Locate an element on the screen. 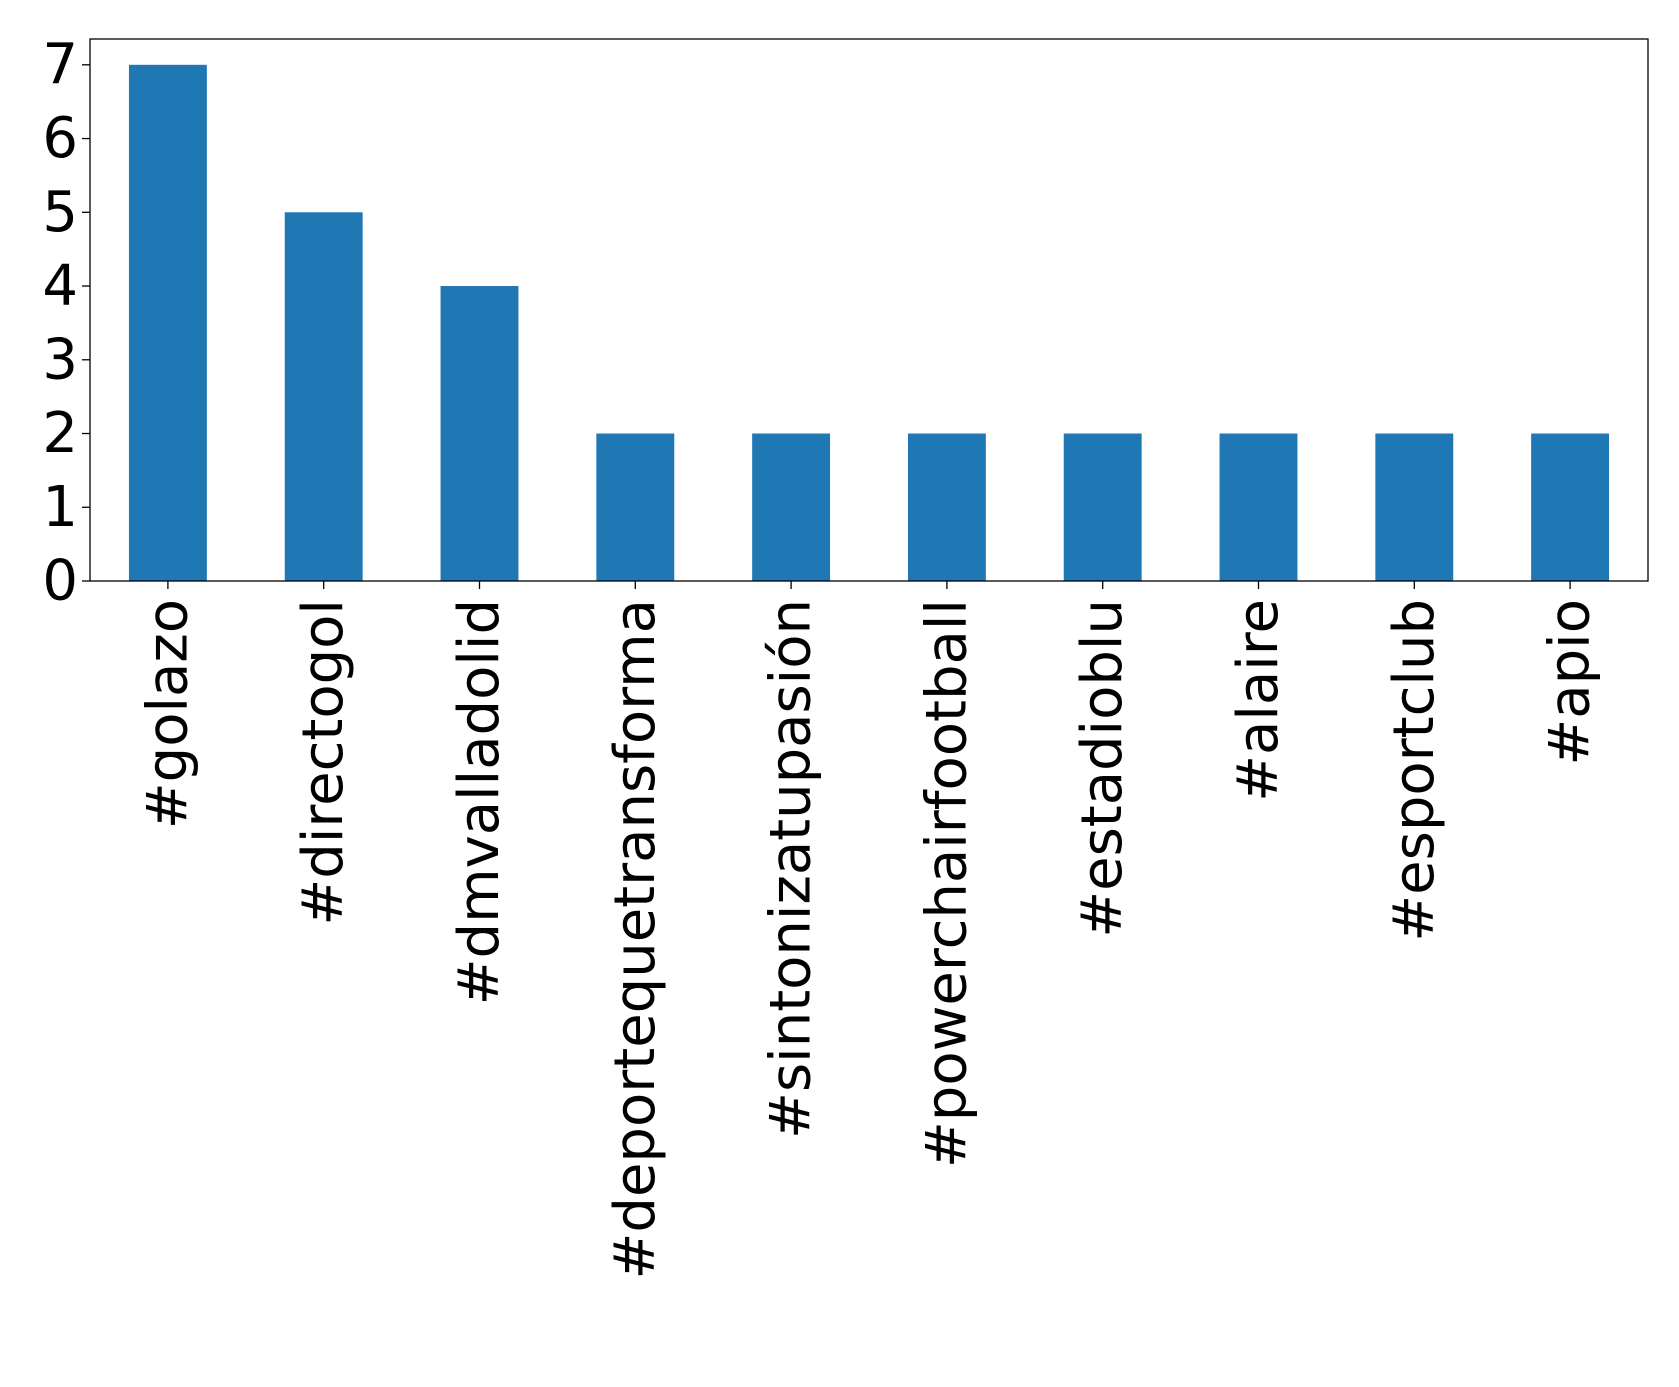 This screenshot has height=1387, width=1679. x-tick-label: #alaire is located at coordinates (1258, 700).